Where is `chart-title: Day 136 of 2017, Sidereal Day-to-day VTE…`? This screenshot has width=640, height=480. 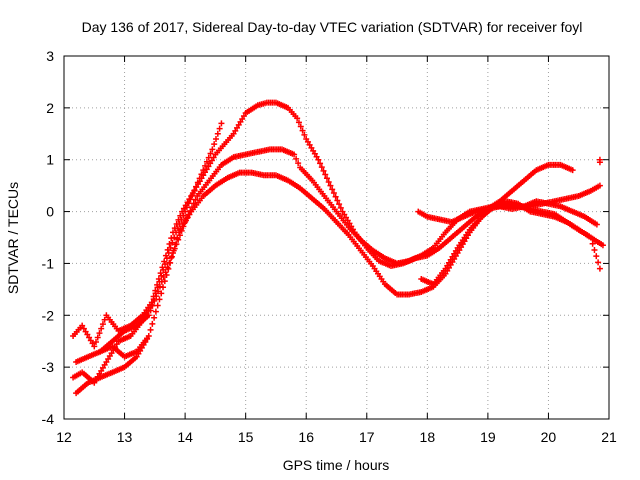
chart-title: Day 136 of 2017, Sidereal Day-to-day VTE… is located at coordinates (332, 27).